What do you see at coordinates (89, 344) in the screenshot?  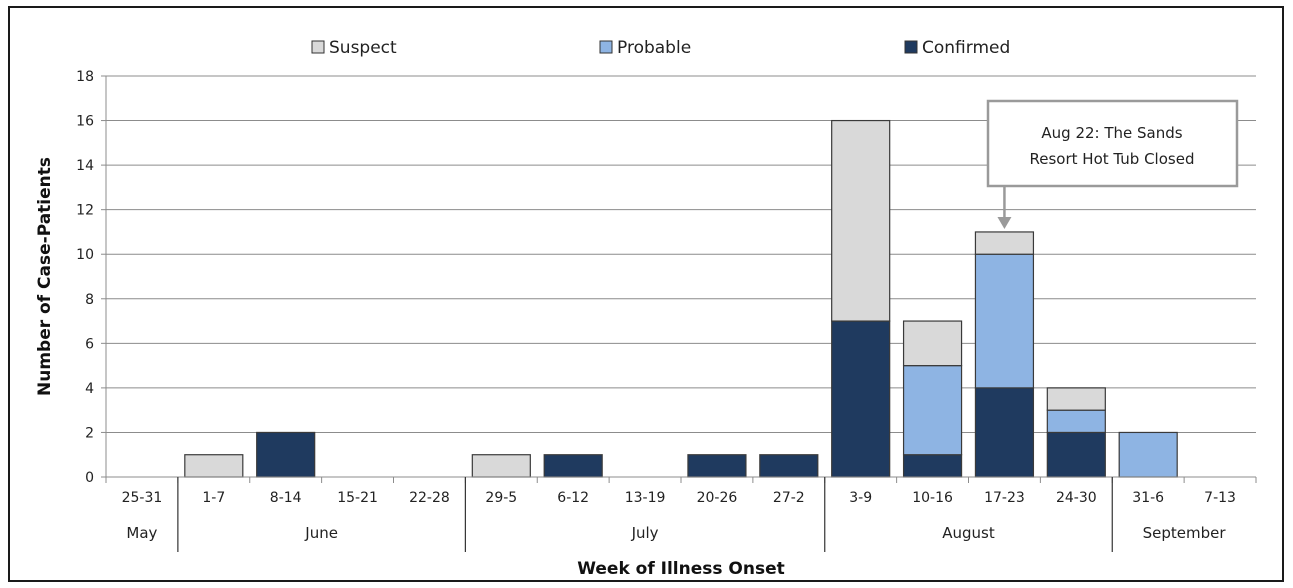 I see `y-tick-label: 6` at bounding box center [89, 344].